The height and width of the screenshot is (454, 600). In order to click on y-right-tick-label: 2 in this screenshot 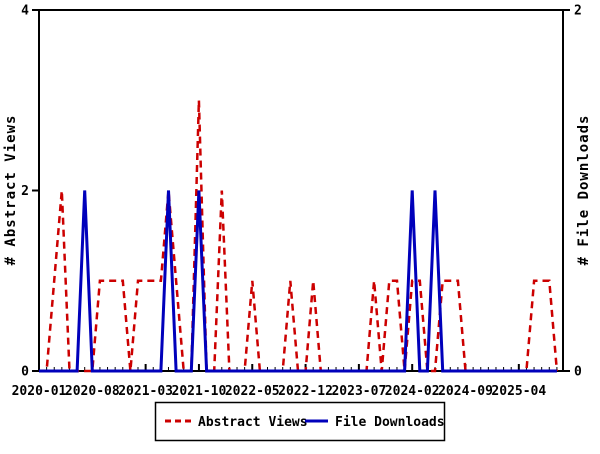, I will do `click(578, 11)`.